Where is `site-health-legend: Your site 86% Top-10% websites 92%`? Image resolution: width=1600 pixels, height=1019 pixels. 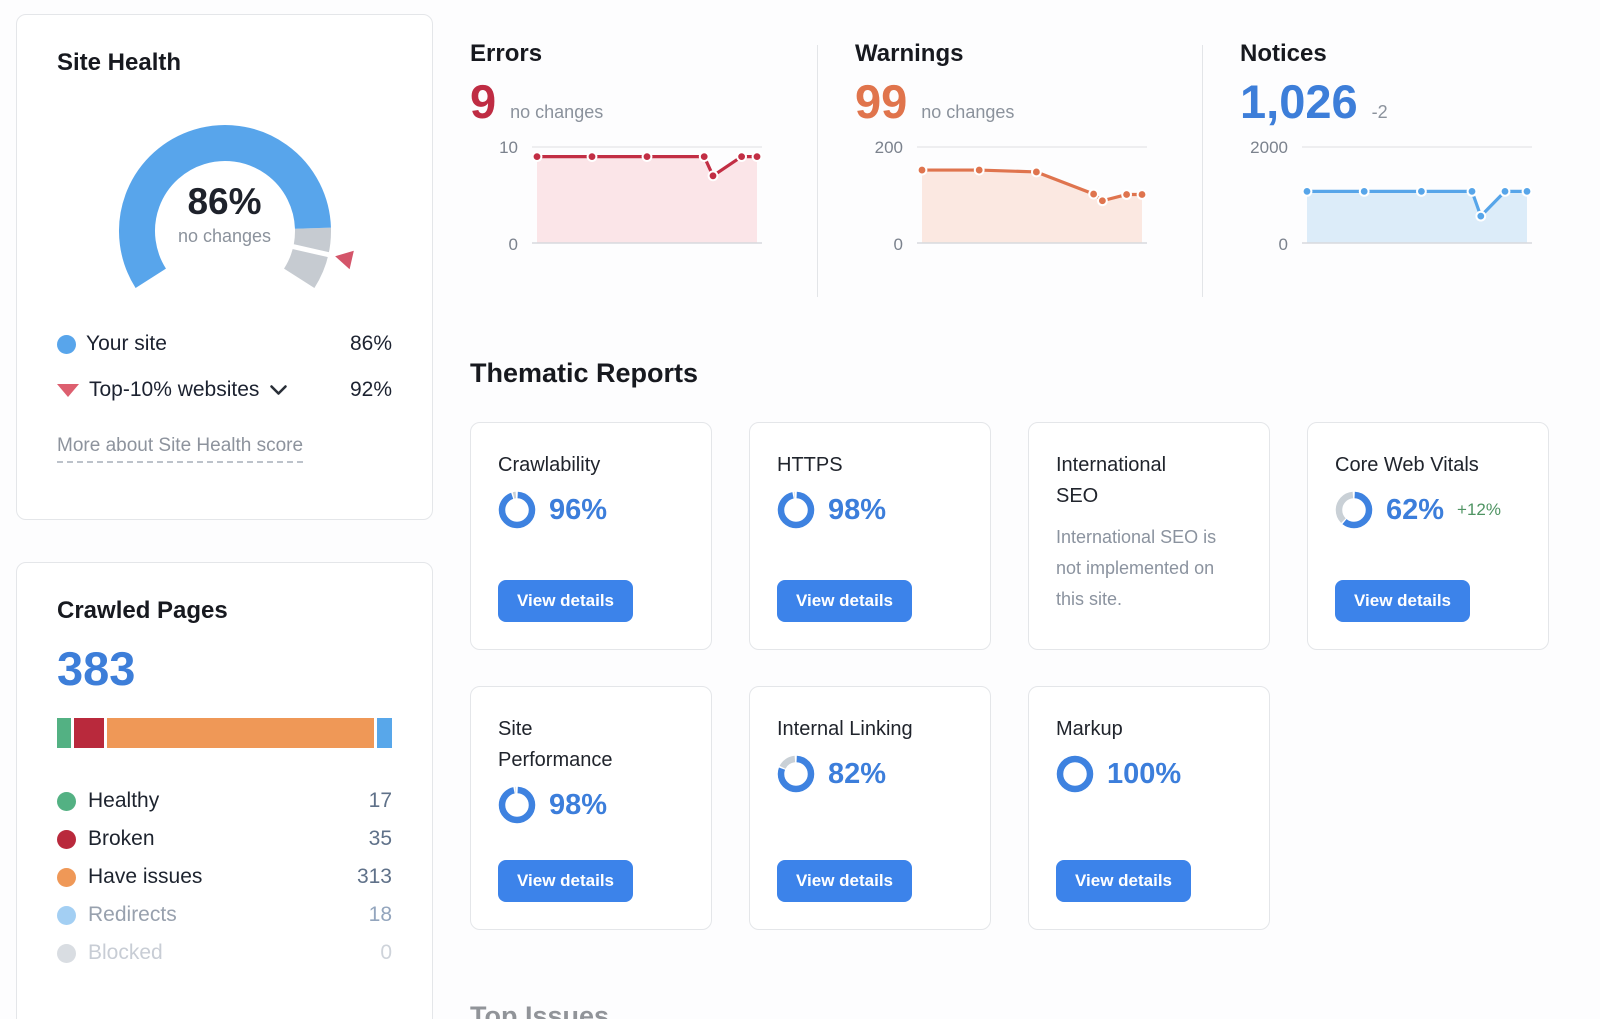 site-health-legend: Your site 86% Top-10% websites 92% is located at coordinates (224, 367).